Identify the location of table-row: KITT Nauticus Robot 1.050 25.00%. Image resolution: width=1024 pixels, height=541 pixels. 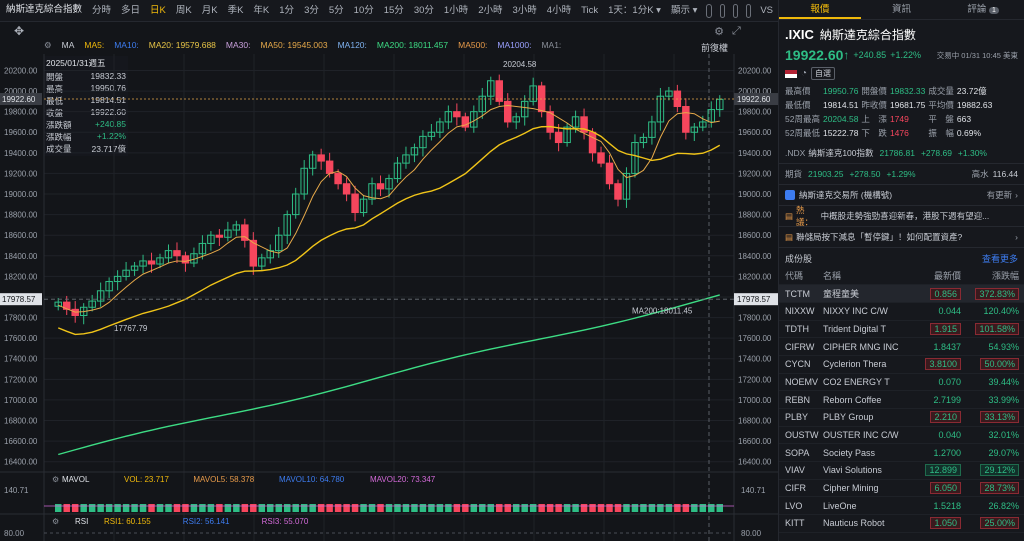
(901, 523).